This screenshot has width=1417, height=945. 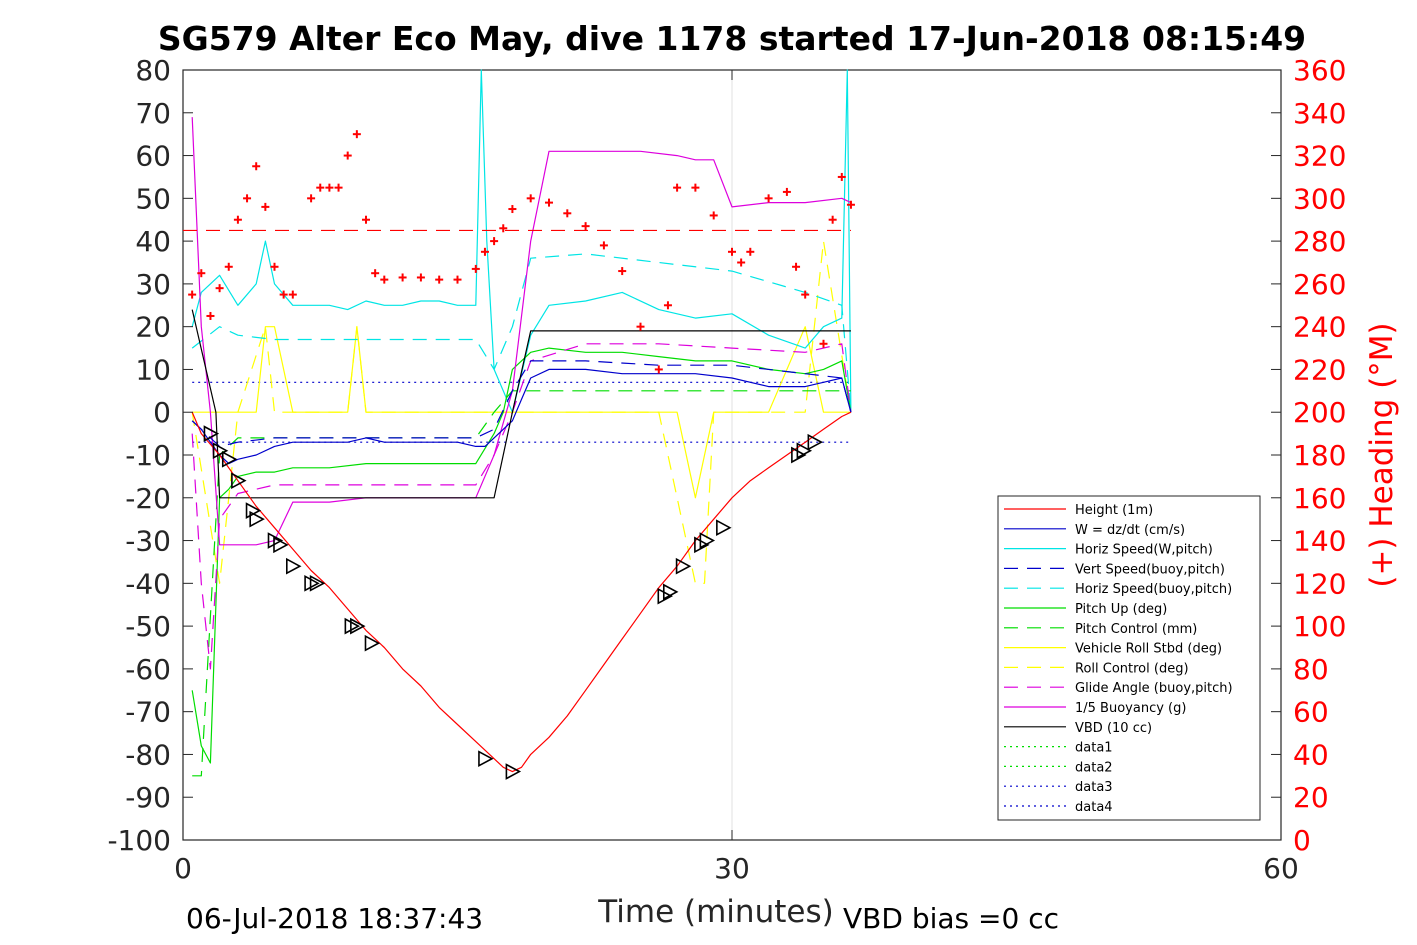 I want to click on y-tick-label: 50, so click(x=153, y=198).